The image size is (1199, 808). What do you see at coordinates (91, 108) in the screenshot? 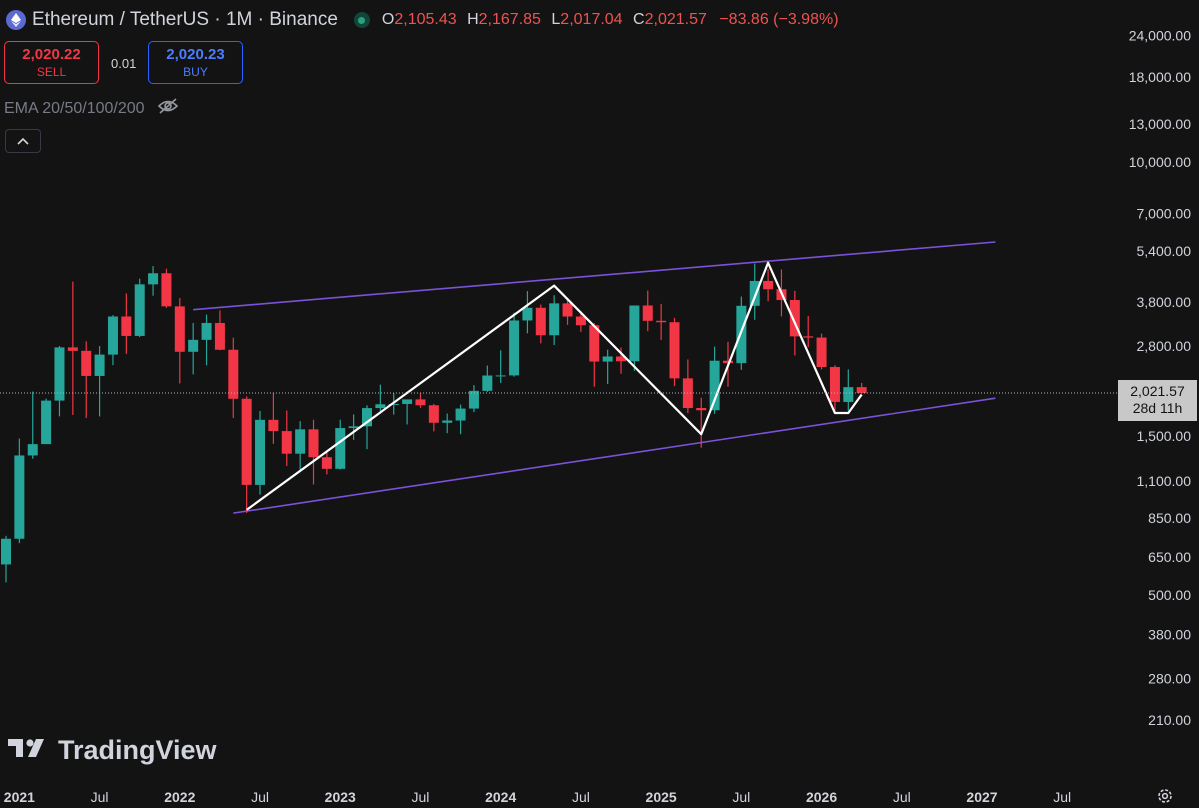
I see `indicator-legend: EMA 20/50/100/200` at bounding box center [91, 108].